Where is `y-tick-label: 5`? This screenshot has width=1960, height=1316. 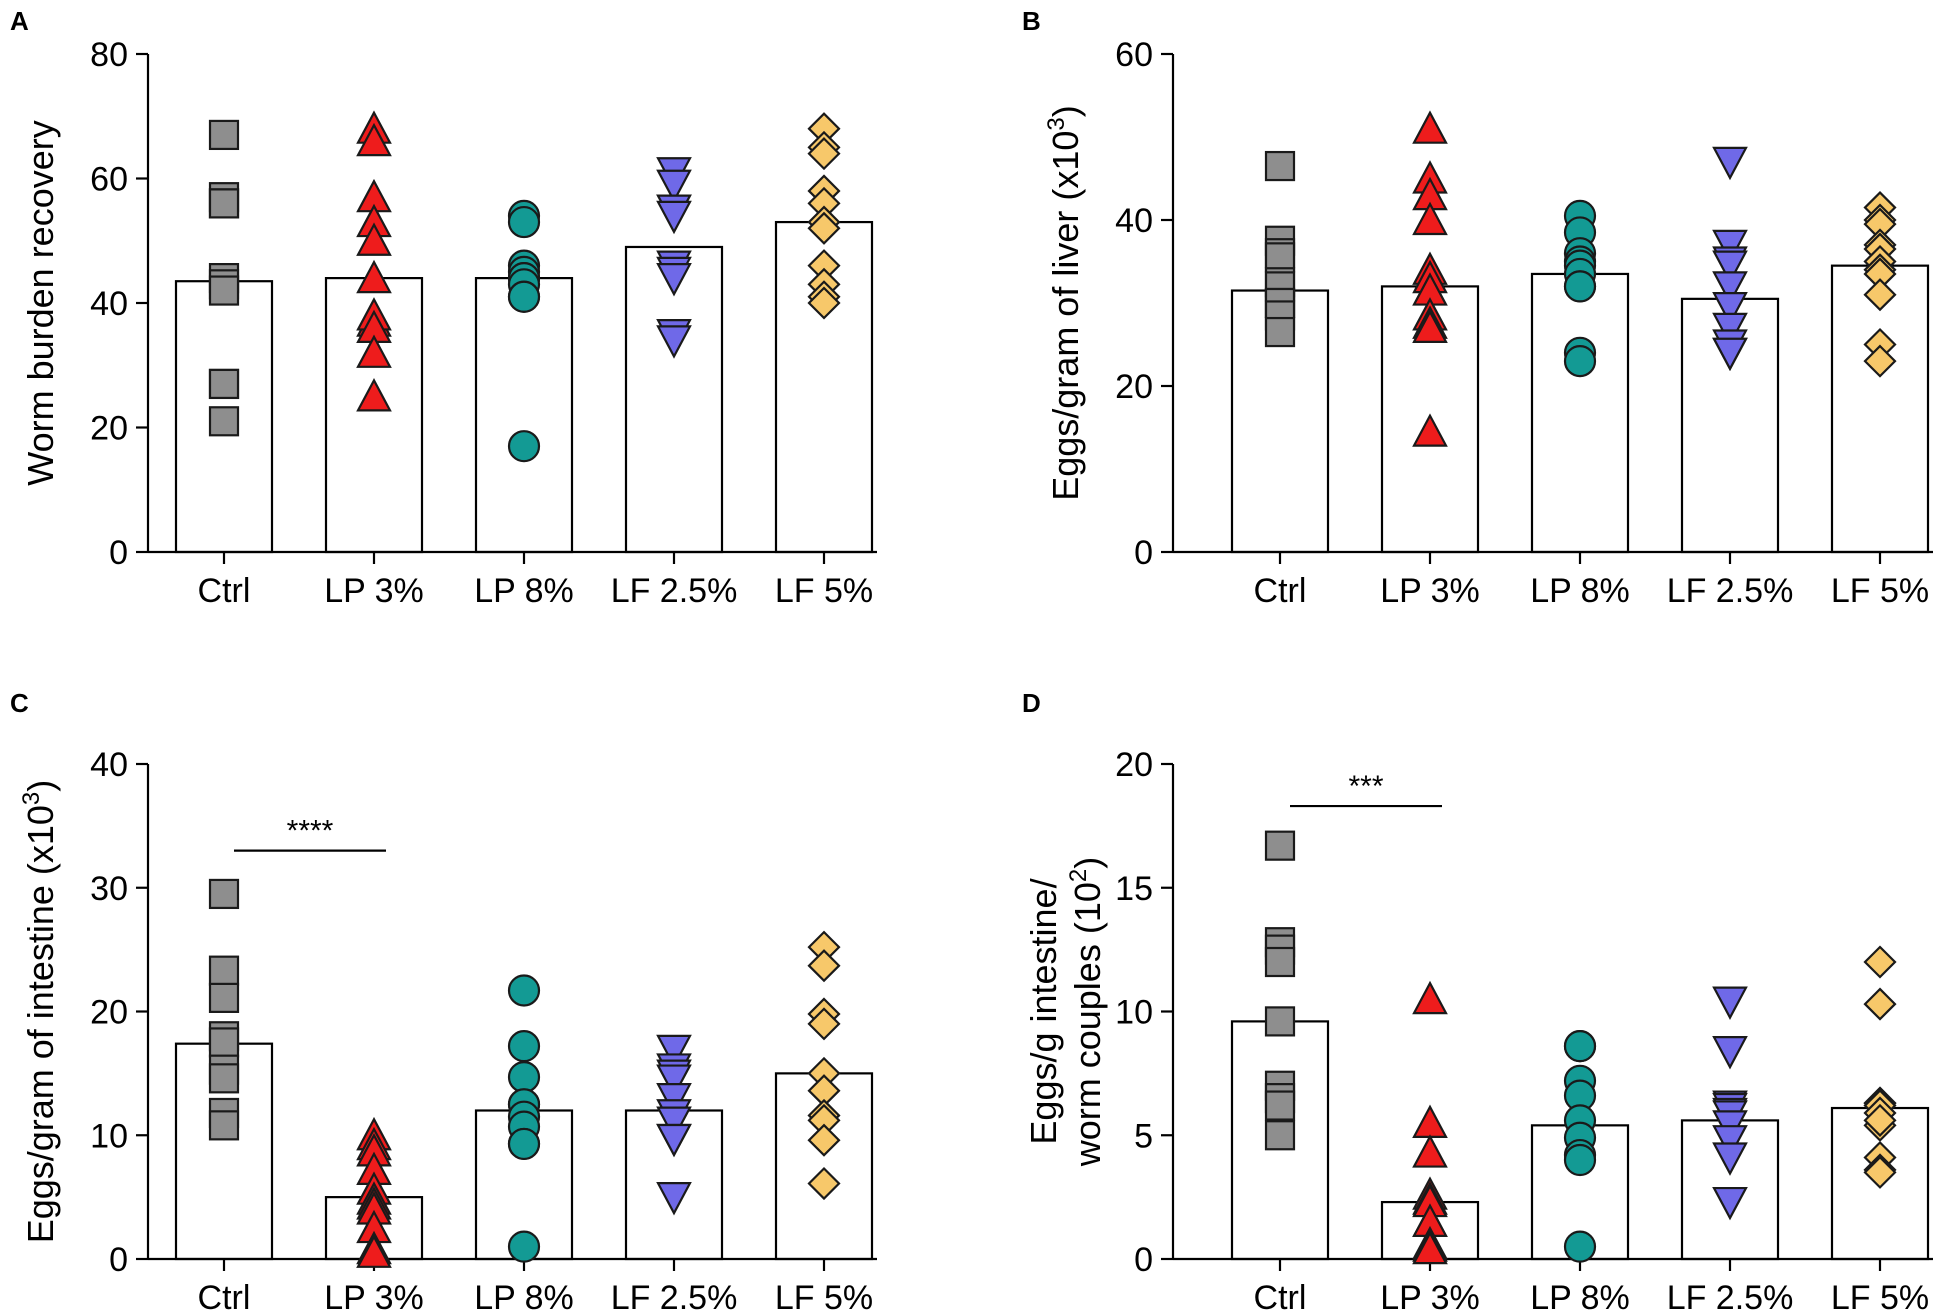 y-tick-label: 5 is located at coordinates (1143, 1136).